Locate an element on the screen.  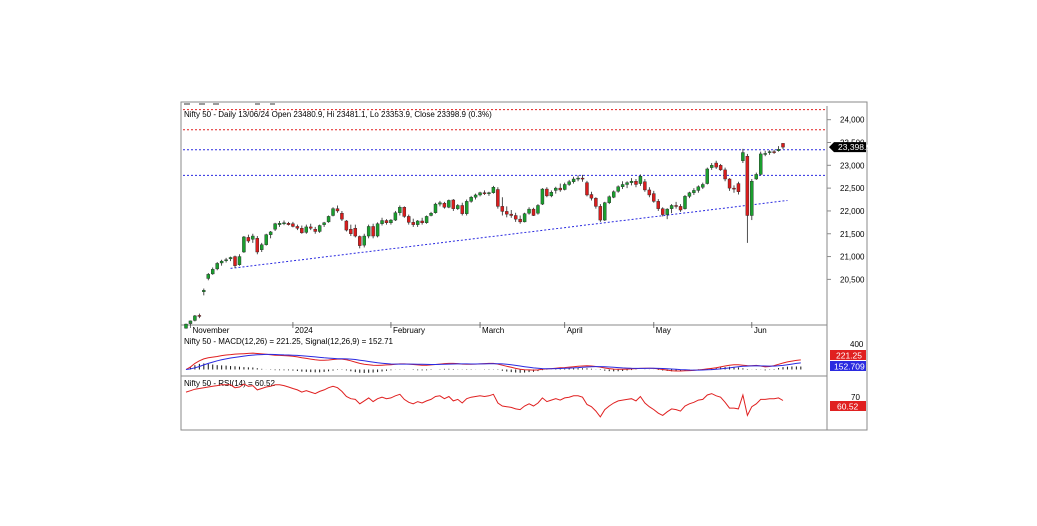
signal-badge: 152.709 is located at coordinates (848, 366).